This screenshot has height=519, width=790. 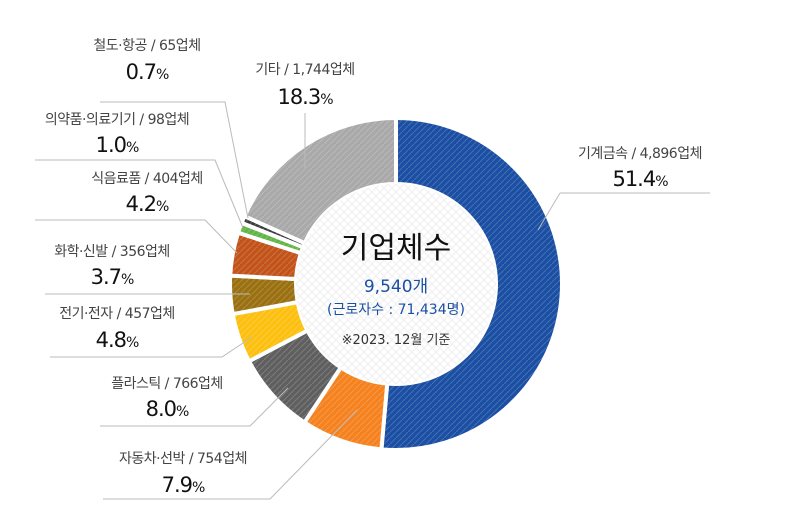 What do you see at coordinates (117, 120) in the screenshot?
I see `slice-label: 의약품·의료기기 / 98업체` at bounding box center [117, 120].